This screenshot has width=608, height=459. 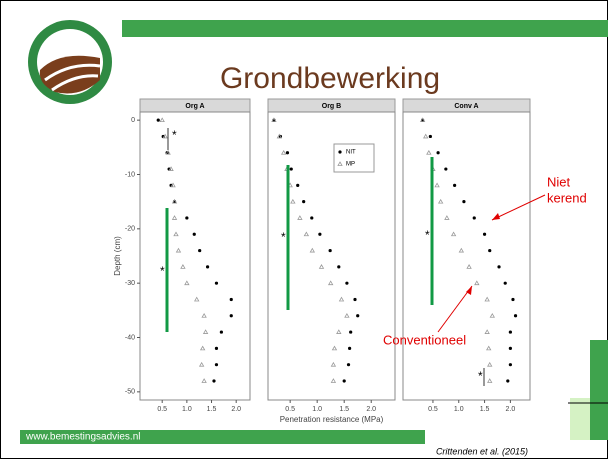 I want to click on panel, so click(x=195, y=256).